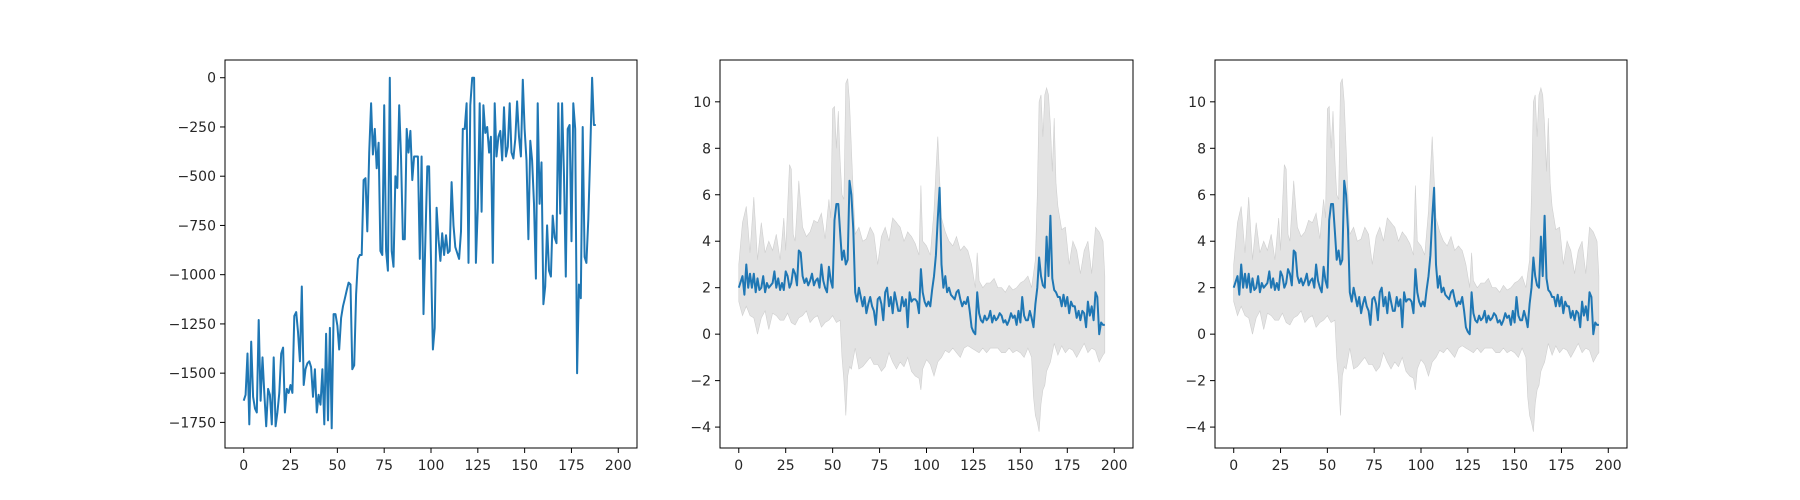  What do you see at coordinates (192, 325) in the screenshot?
I see `y-tick-label: −1250` at bounding box center [192, 325].